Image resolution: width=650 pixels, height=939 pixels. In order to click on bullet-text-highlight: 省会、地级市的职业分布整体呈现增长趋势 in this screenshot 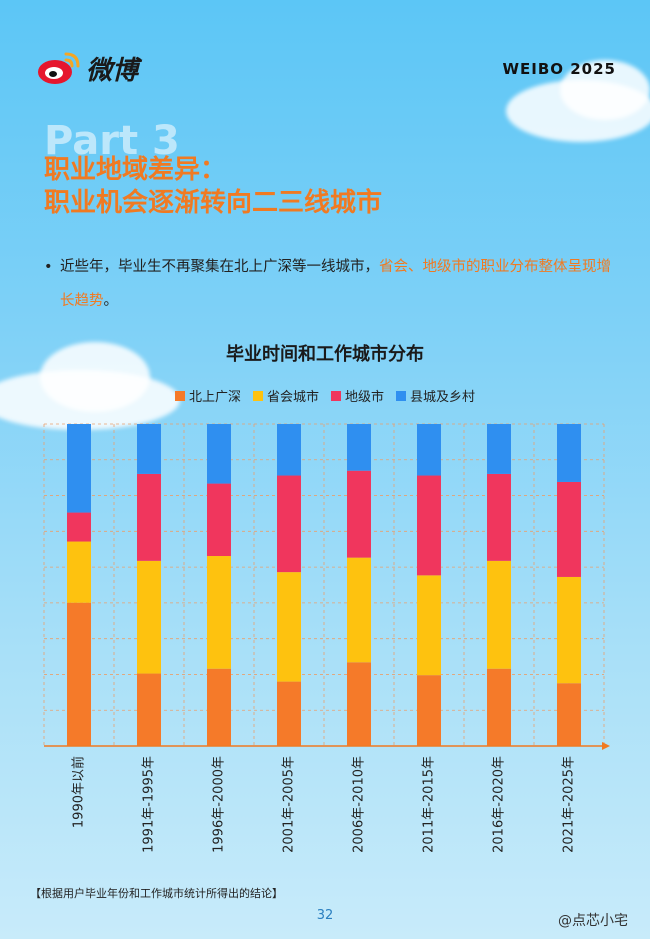, I will do `click(335, 284)`.